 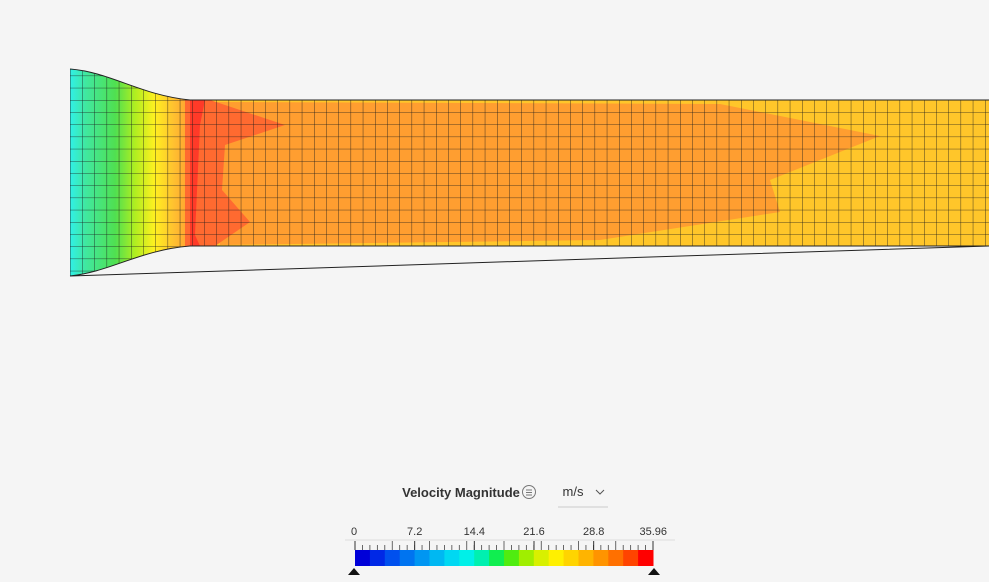 I want to click on colorbar-tick-label: 35.96, so click(x=653, y=532).